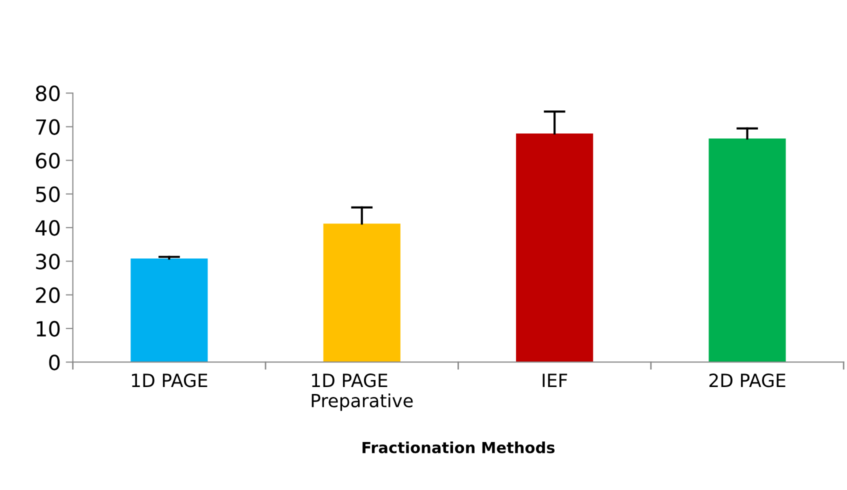 Image resolution: width=847 pixels, height=490 pixels. I want to click on y-tick-label: 50, so click(48, 194).